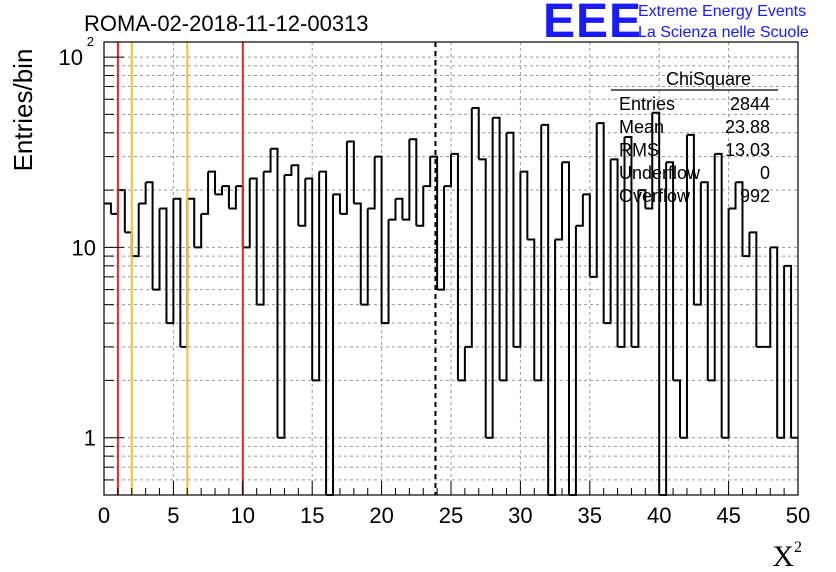  What do you see at coordinates (243, 515) in the screenshot?
I see `x-tick-label: 10` at bounding box center [243, 515].